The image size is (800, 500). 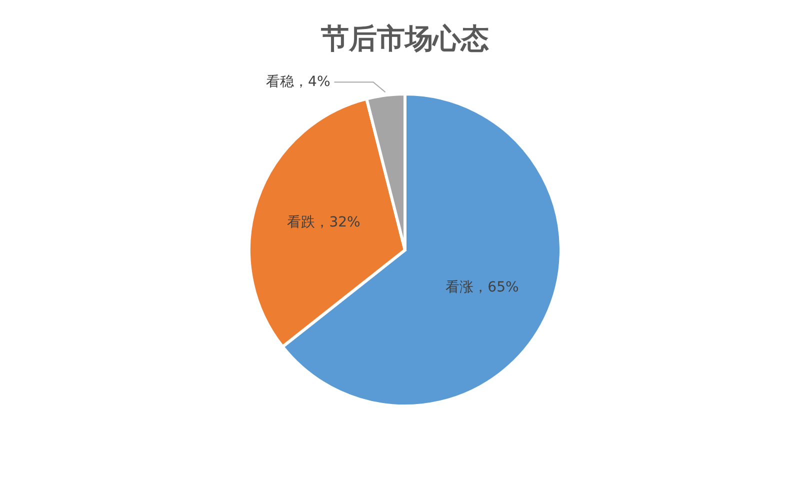 I want to click on data-label: ，65%, so click(x=496, y=287).